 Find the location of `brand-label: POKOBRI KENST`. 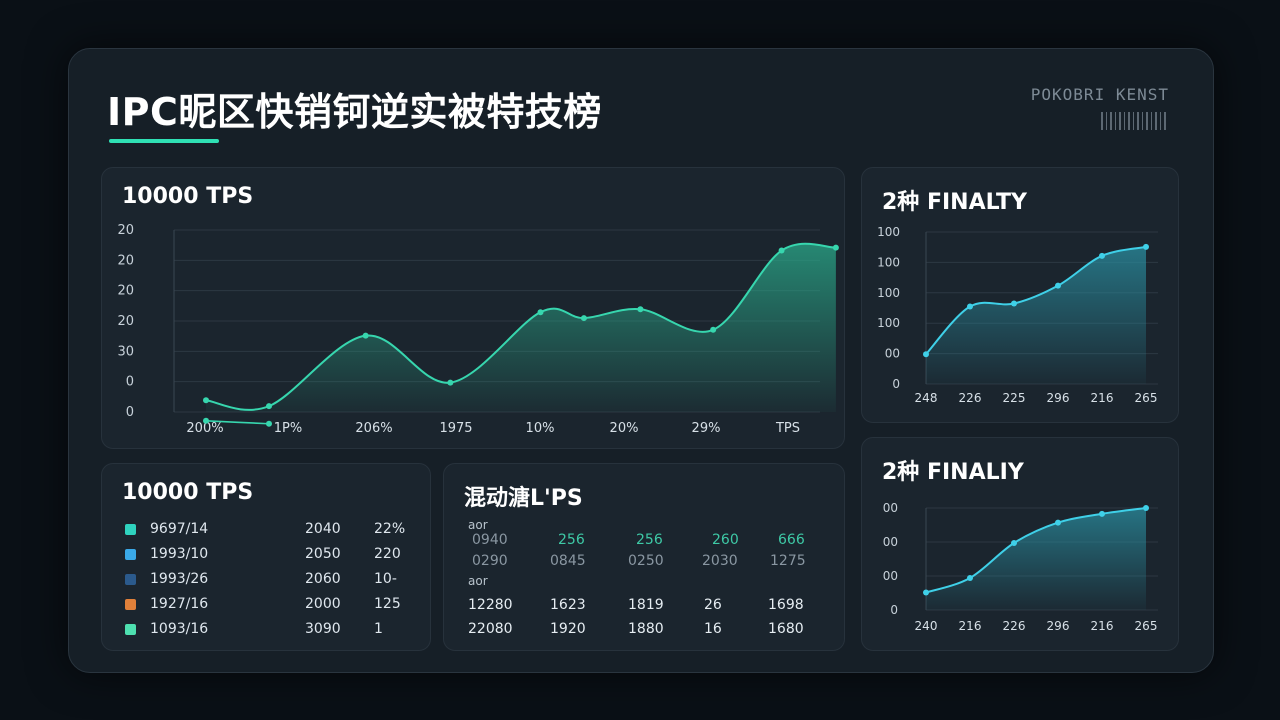

brand-label: POKOBRI KENST is located at coordinates (1099, 94).